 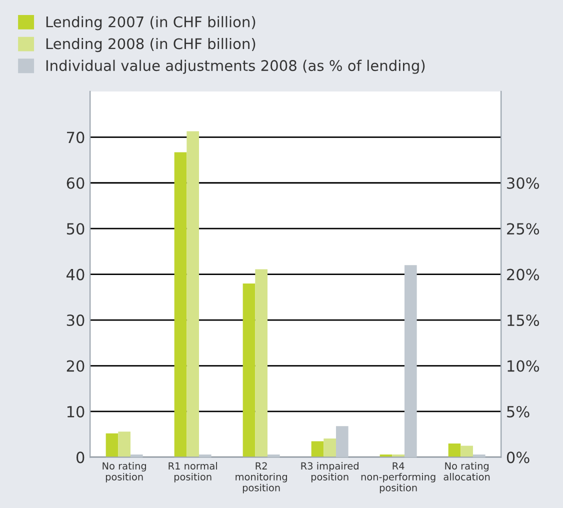 What do you see at coordinates (75, 412) in the screenshot?
I see `y-tick-label: 10` at bounding box center [75, 412].